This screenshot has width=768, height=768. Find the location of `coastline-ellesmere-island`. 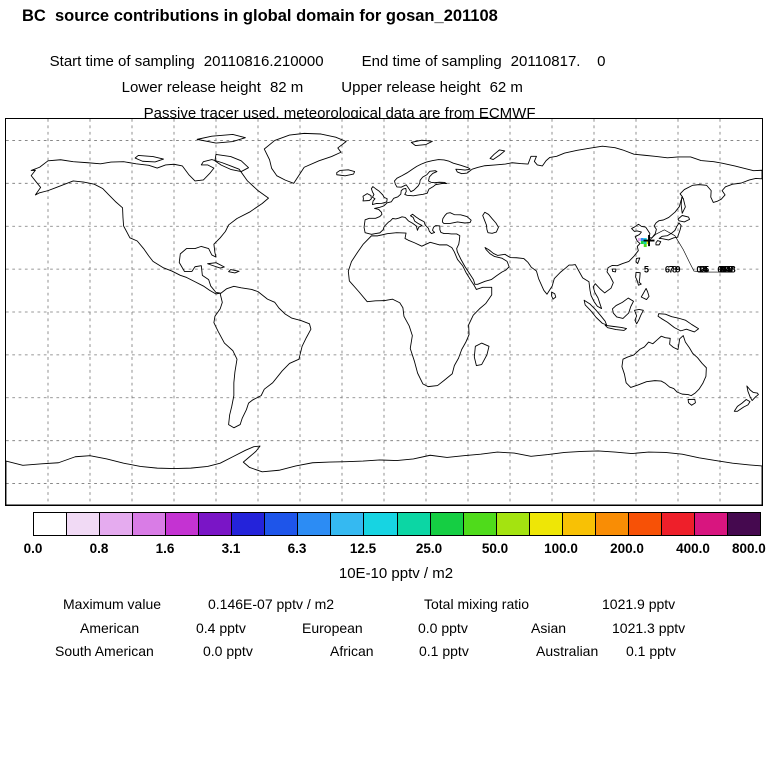

coastline-ellesmere-island is located at coordinates (221, 138).